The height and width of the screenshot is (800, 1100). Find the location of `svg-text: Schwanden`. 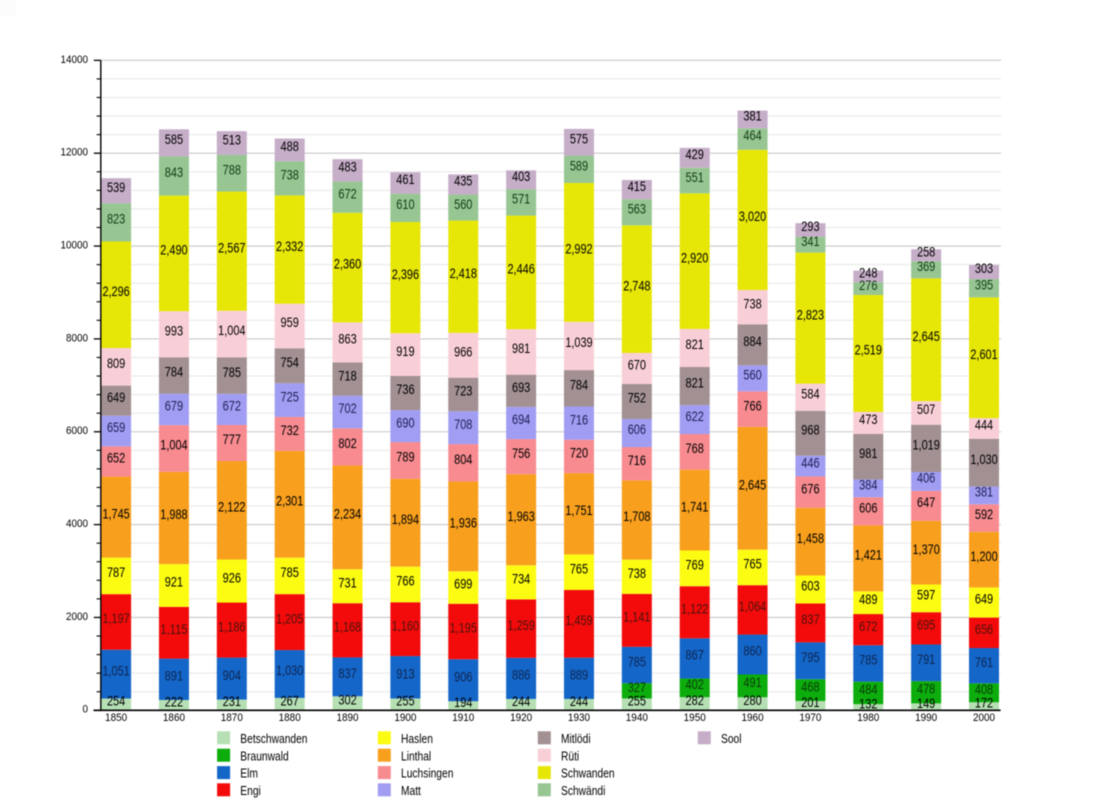

svg-text: Schwanden is located at coordinates (588, 774).